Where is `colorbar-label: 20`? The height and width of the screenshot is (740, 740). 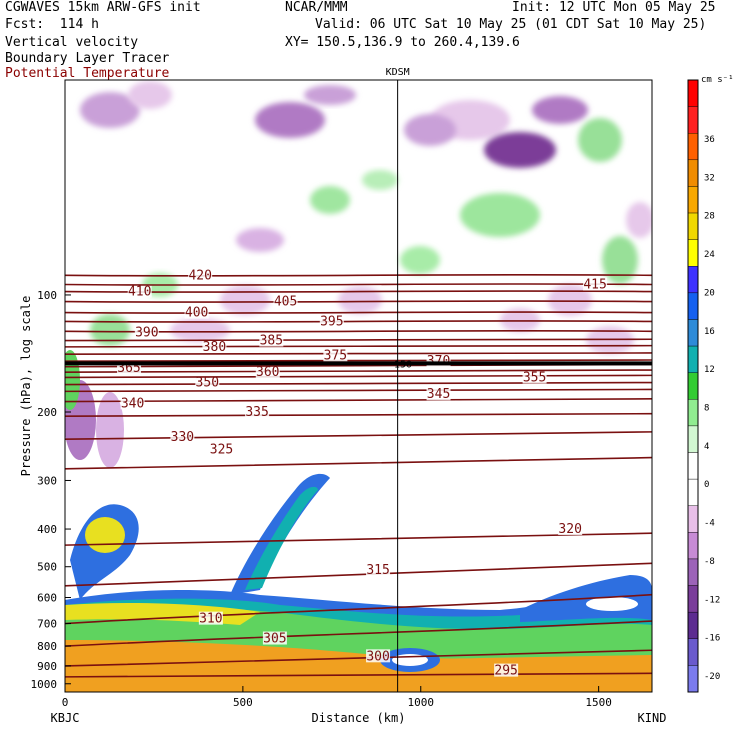
colorbar-label: 20 is located at coordinates (709, 293).